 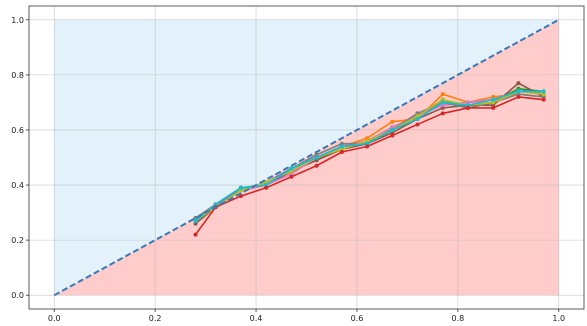 I want to click on x-tick-label-5: 1.0, so click(x=558, y=318).